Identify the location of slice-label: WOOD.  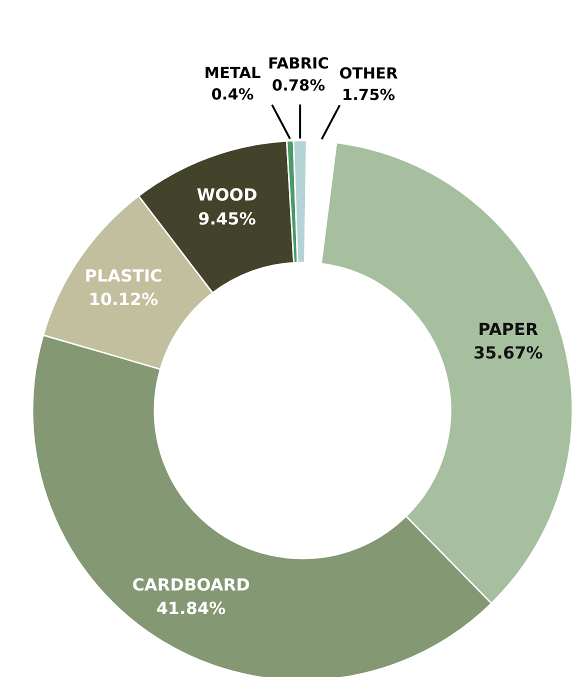
(227, 195).